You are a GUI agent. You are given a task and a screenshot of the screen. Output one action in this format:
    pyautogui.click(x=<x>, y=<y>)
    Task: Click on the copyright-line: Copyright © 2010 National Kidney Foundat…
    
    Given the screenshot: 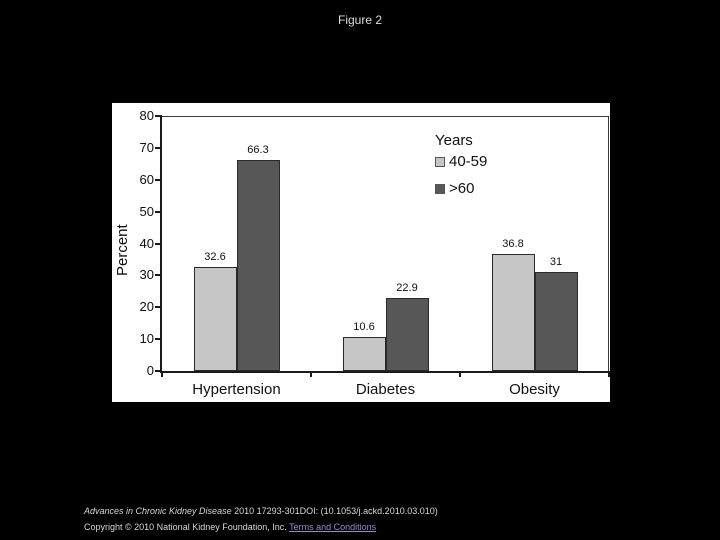 What is the action you would take?
    pyautogui.click(x=384, y=527)
    